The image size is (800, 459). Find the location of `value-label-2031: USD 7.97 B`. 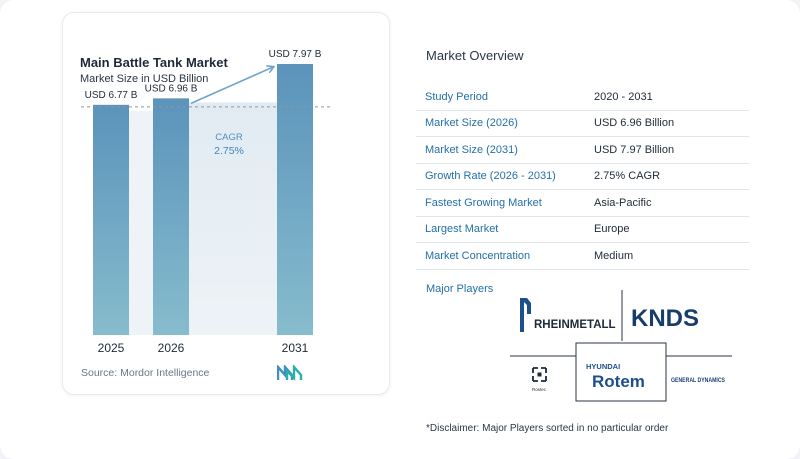

value-label-2031: USD 7.97 B is located at coordinates (295, 54).